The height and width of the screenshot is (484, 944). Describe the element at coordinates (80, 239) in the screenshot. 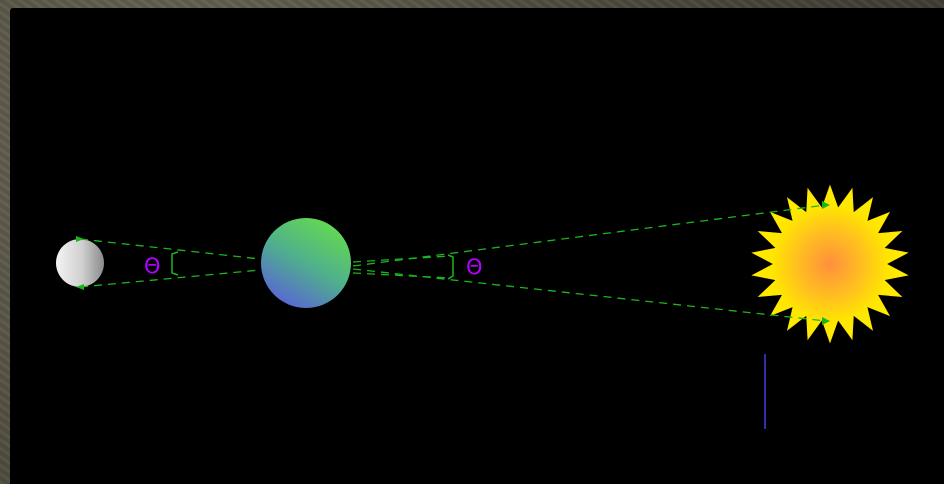

I see `moon-top-arrow` at that location.